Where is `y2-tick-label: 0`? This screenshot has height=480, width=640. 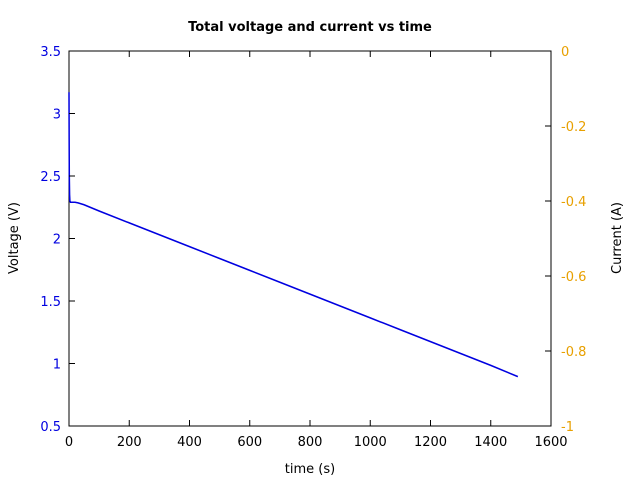
y2-tick-label: 0 is located at coordinates (565, 52).